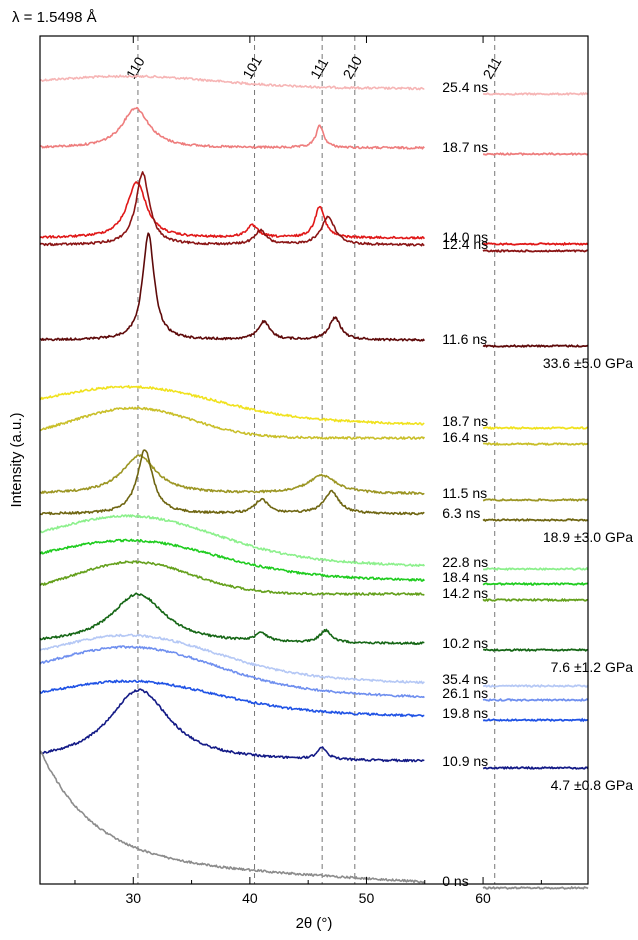  What do you see at coordinates (319, 68) in the screenshot?
I see `reference-label-111: 111` at bounding box center [319, 68].